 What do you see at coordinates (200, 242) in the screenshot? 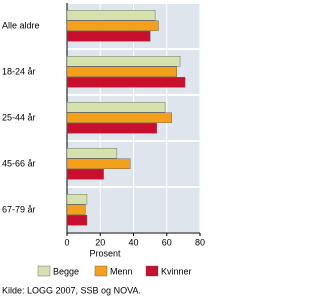
I see `x-tick-label: 80` at bounding box center [200, 242].